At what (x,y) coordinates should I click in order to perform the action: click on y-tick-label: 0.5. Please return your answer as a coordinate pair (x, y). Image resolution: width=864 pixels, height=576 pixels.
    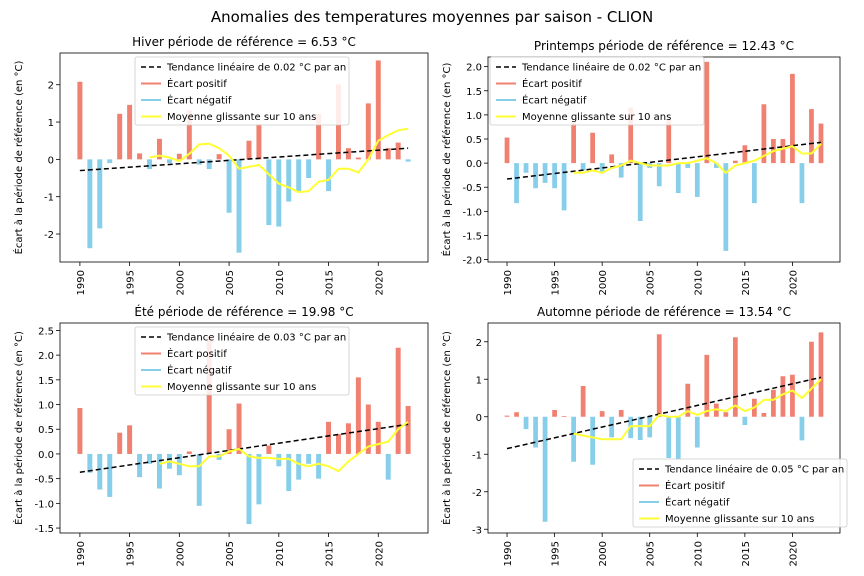
    Looking at the image, I should click on (46, 430).